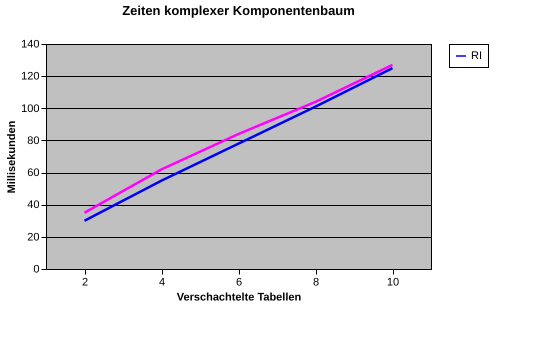 This screenshot has height=337, width=550. What do you see at coordinates (85, 282) in the screenshot?
I see `x-tick-label: 2` at bounding box center [85, 282].